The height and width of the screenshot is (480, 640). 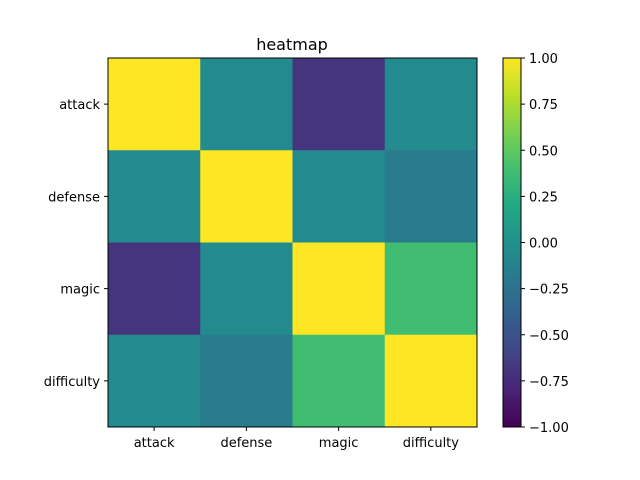 I want to click on y-tick-label: defense, so click(x=74, y=197).